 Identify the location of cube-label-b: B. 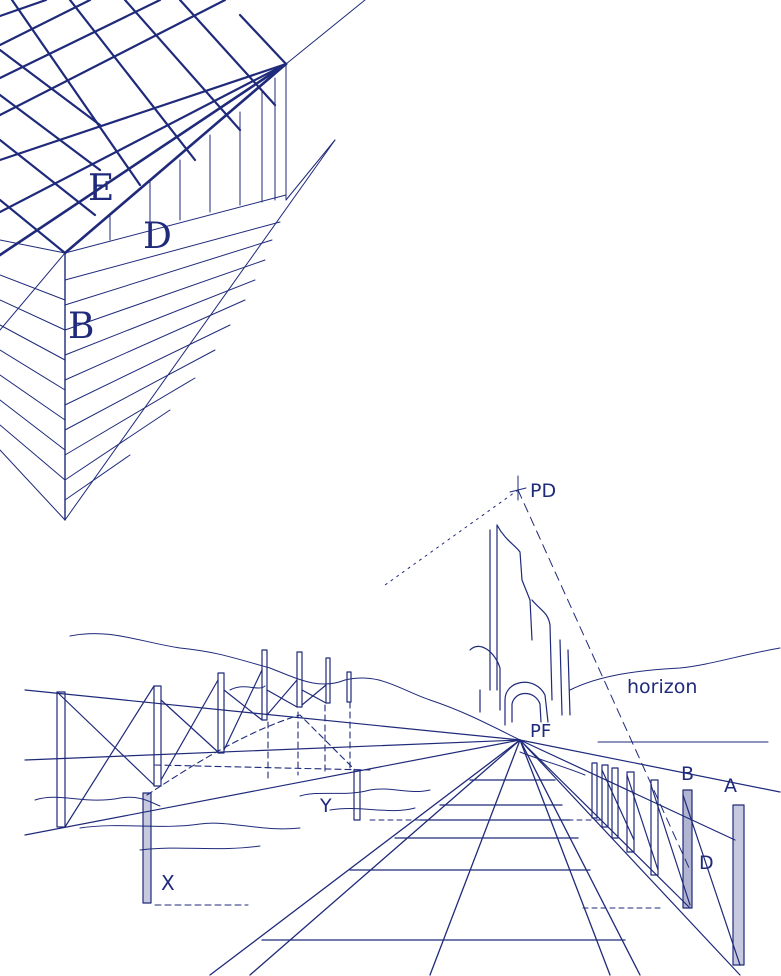
(81, 326).